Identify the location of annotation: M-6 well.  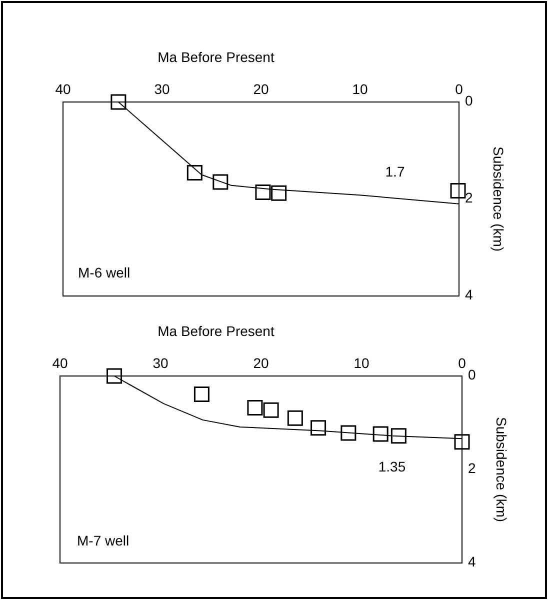
(104, 272).